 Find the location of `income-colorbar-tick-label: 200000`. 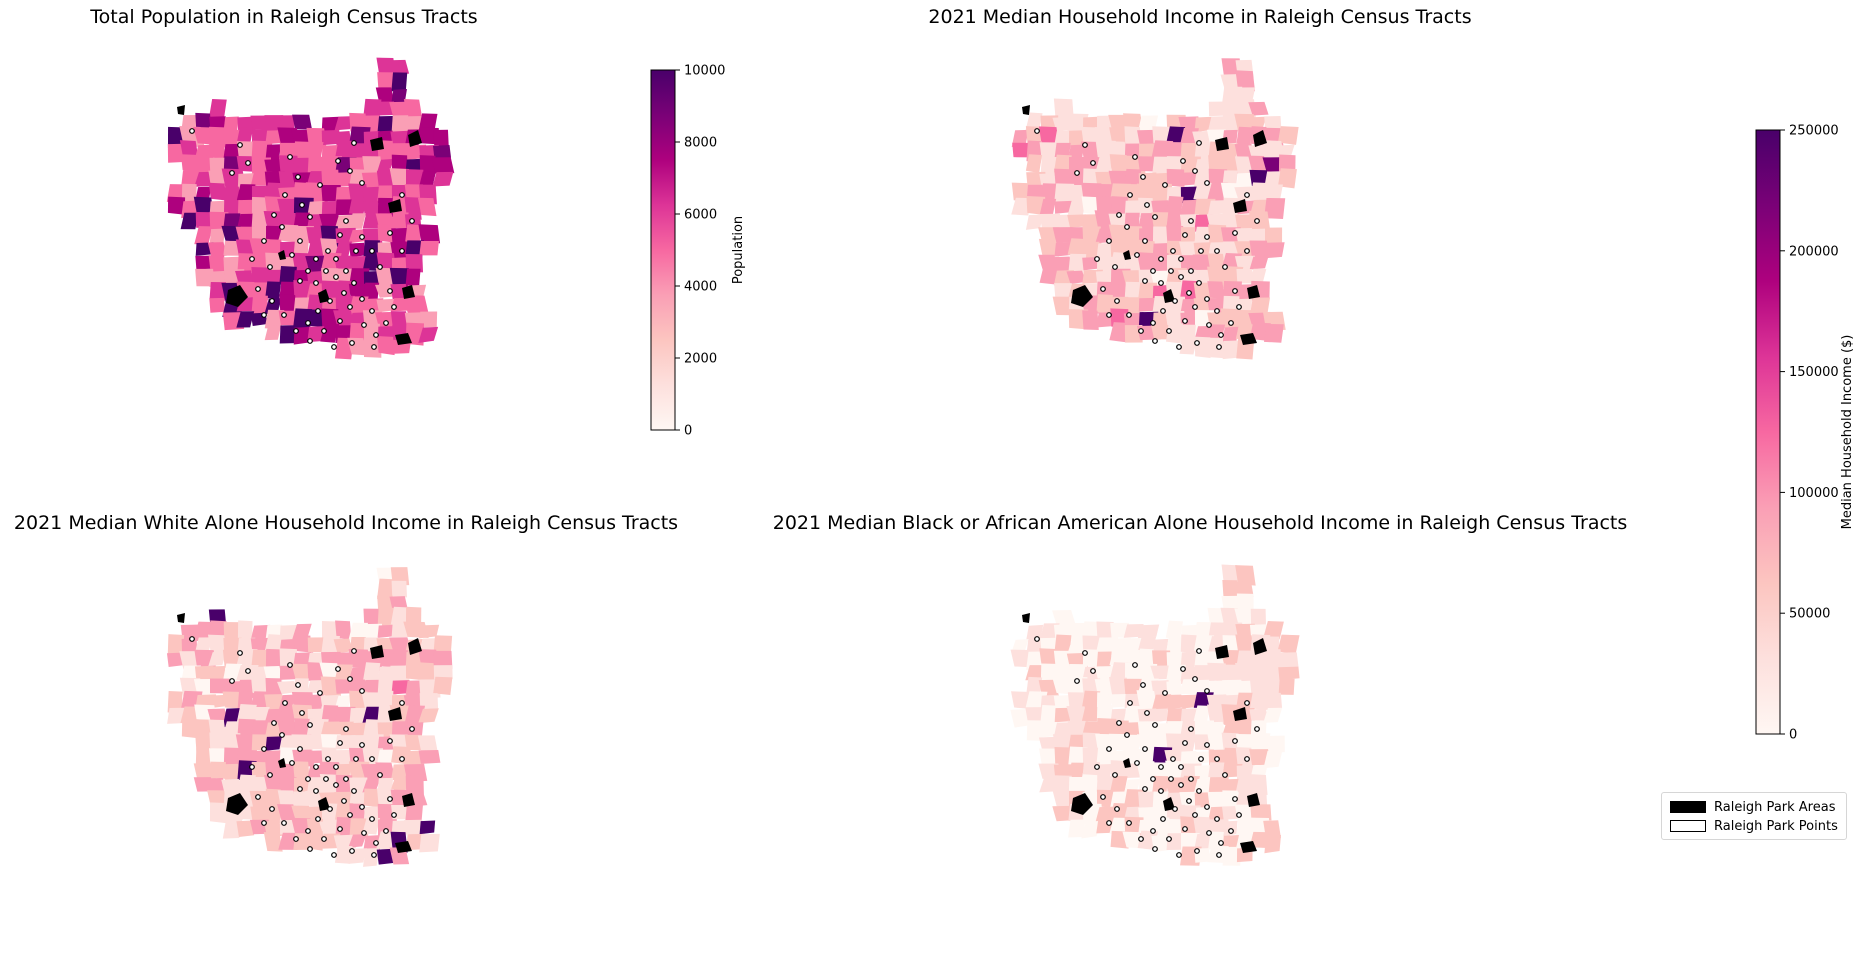

income-colorbar-tick-label: 200000 is located at coordinates (1814, 251).